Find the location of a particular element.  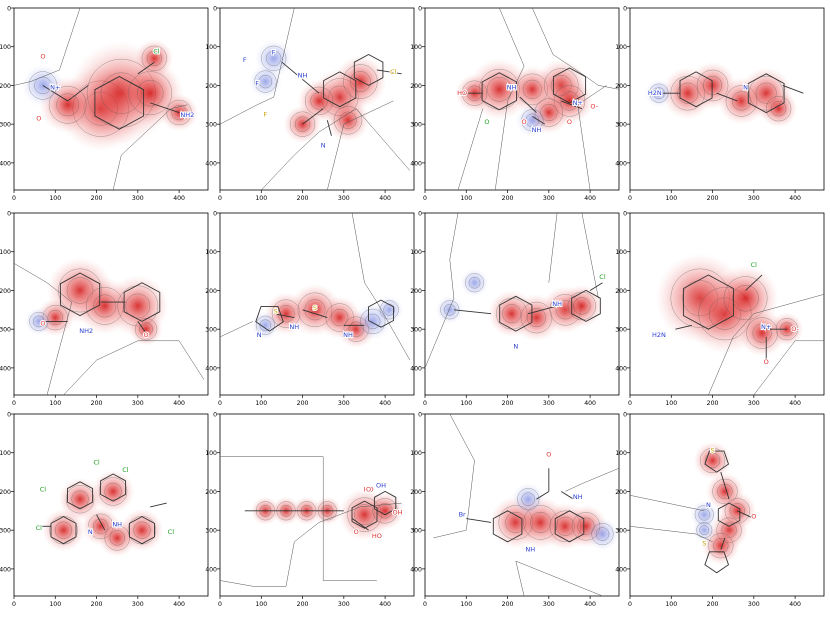

panel-content: F F F NH F N Cl is located at coordinates (315, 99).